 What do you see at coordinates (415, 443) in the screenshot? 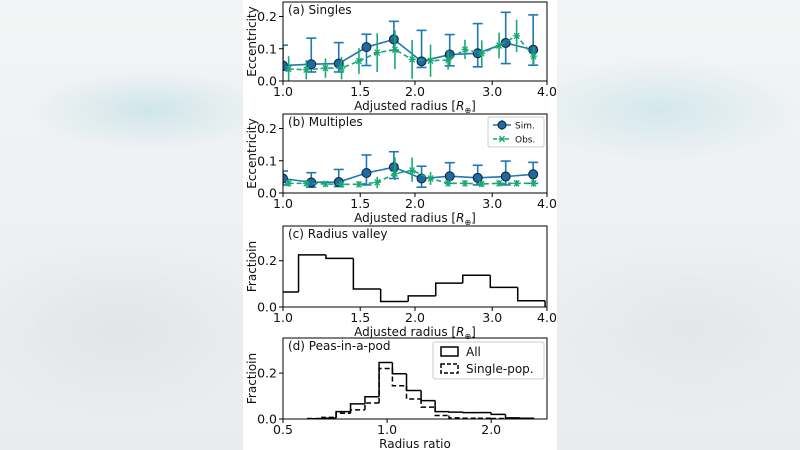
I see `x-axis-label: Radius ratio` at bounding box center [415, 443].